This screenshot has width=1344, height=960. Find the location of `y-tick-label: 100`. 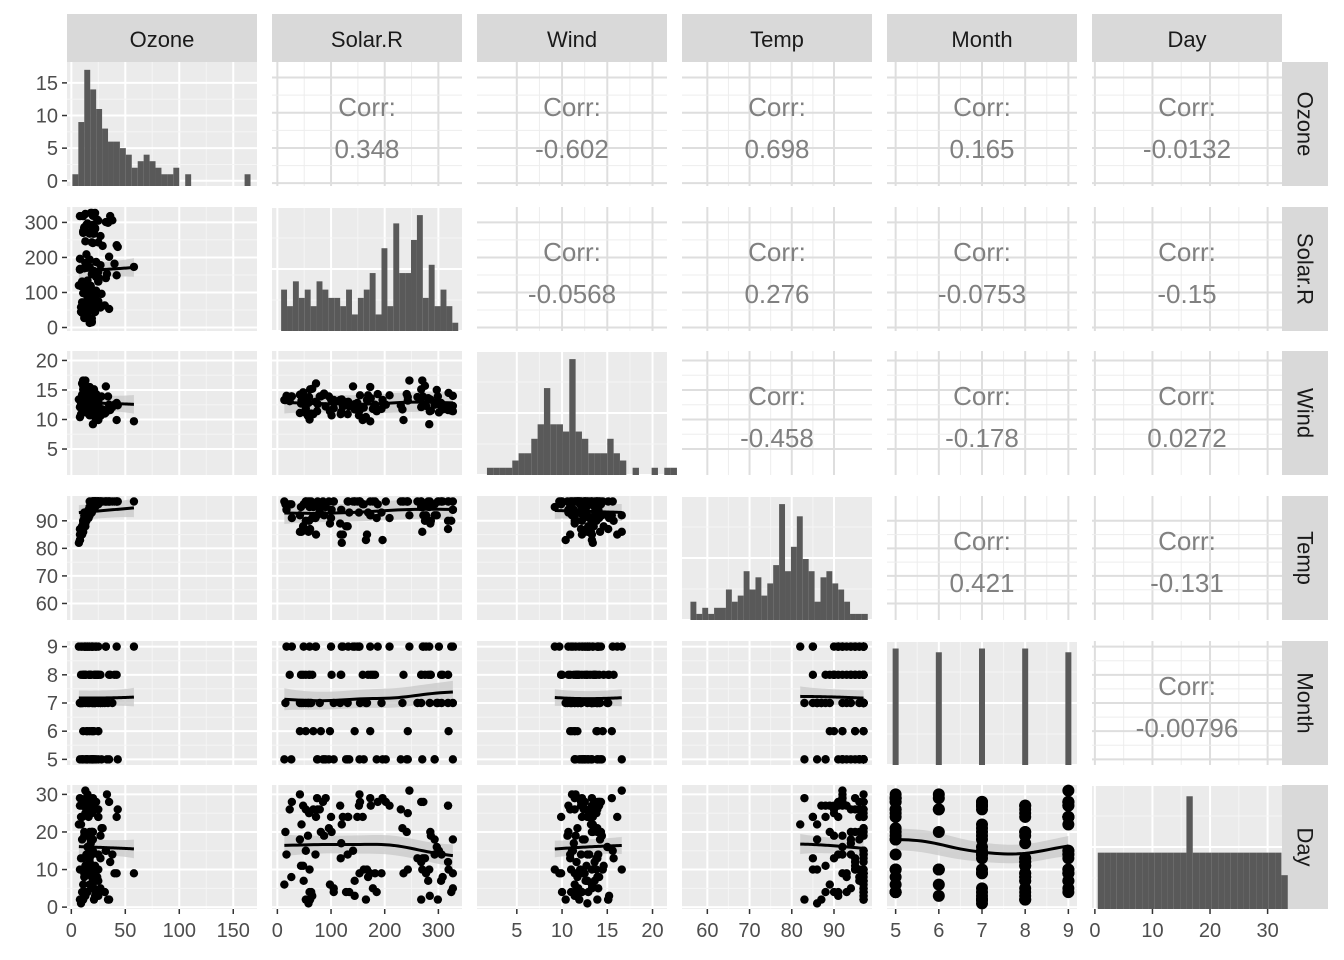

y-tick-label: 100 is located at coordinates (41, 293).